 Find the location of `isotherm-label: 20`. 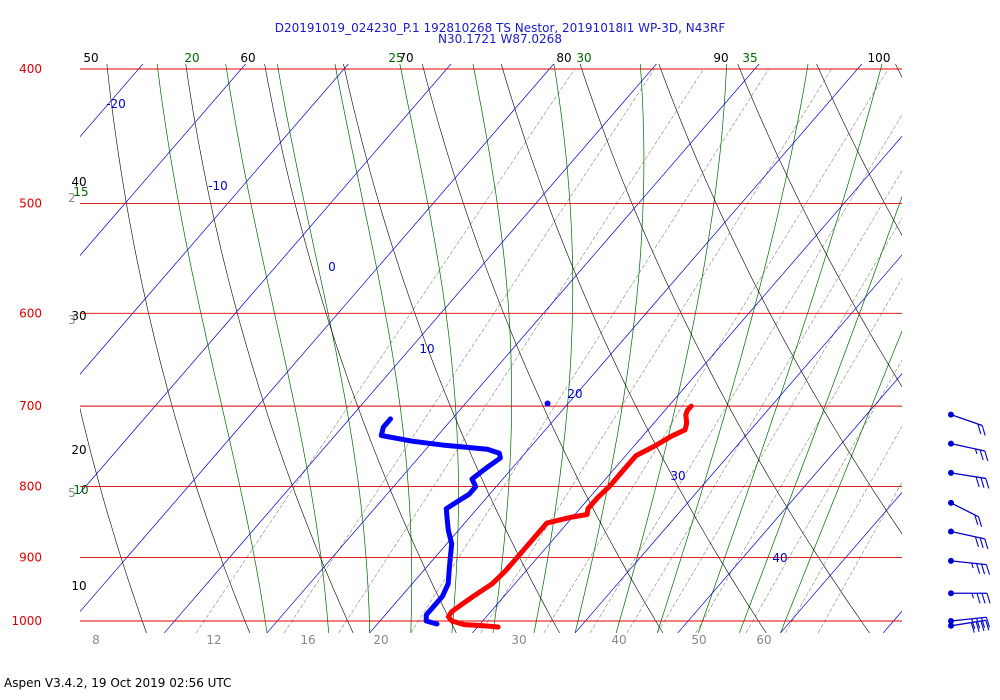

isotherm-label: 20 is located at coordinates (574, 394).